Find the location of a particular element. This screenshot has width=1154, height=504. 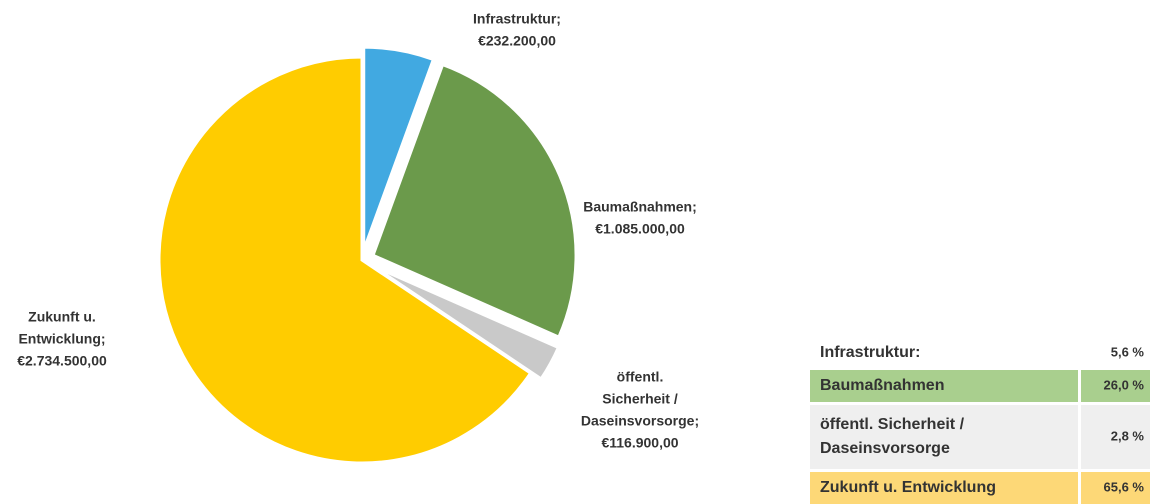

data-label: €232.200,00 is located at coordinates (517, 41).